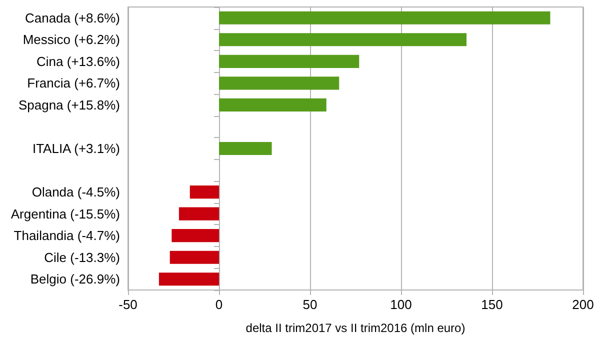  I want to click on x-tick-label: 50, so click(310, 304).